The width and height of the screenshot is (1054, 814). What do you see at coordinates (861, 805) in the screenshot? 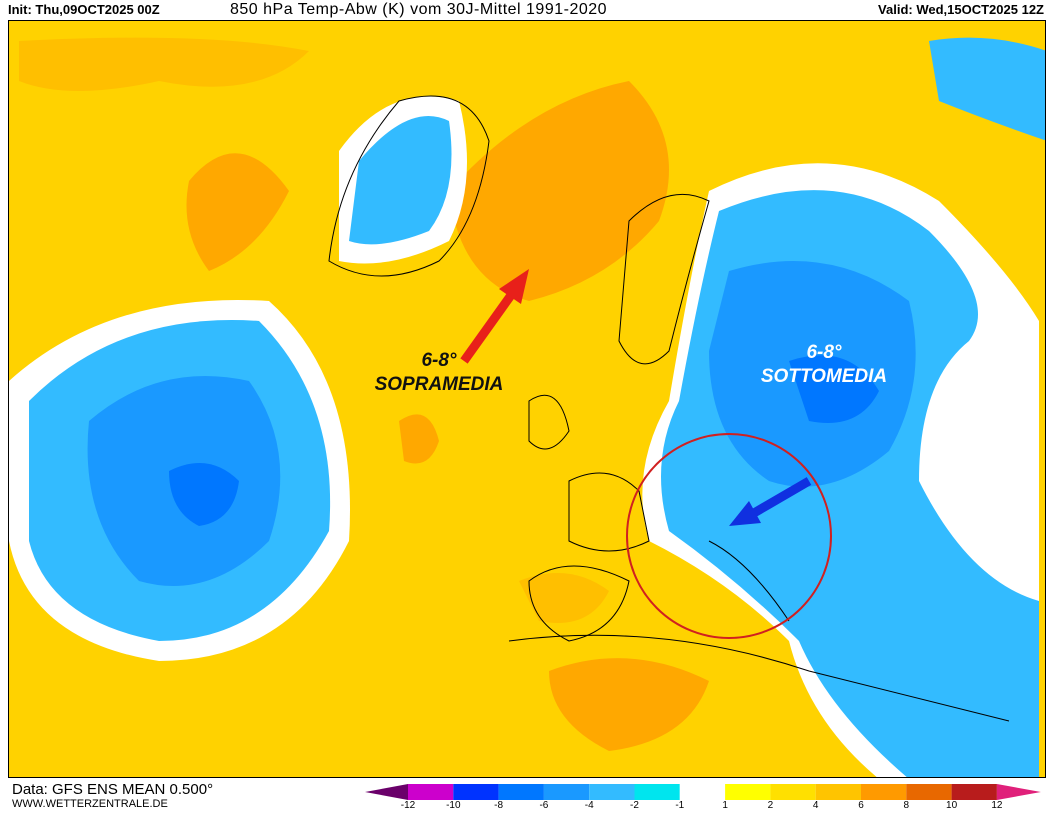
I see `legend-tick: 6` at bounding box center [861, 805].